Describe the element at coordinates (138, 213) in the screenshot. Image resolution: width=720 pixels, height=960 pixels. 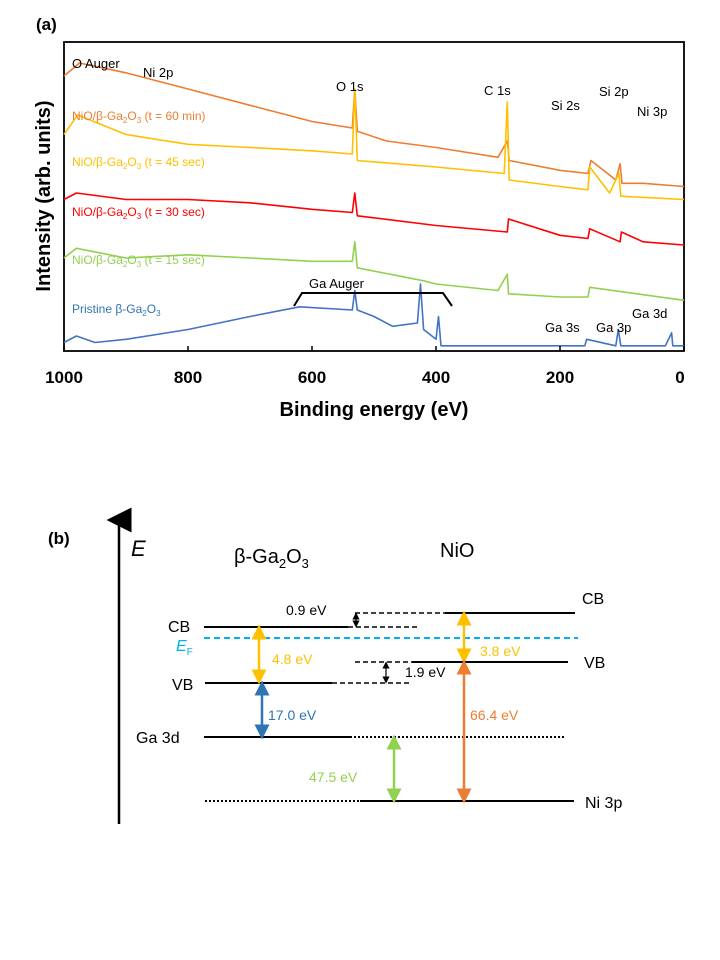
I see `series-label-30sec: NiO/β-Ga2O3 (t = 30 sec)` at that location.